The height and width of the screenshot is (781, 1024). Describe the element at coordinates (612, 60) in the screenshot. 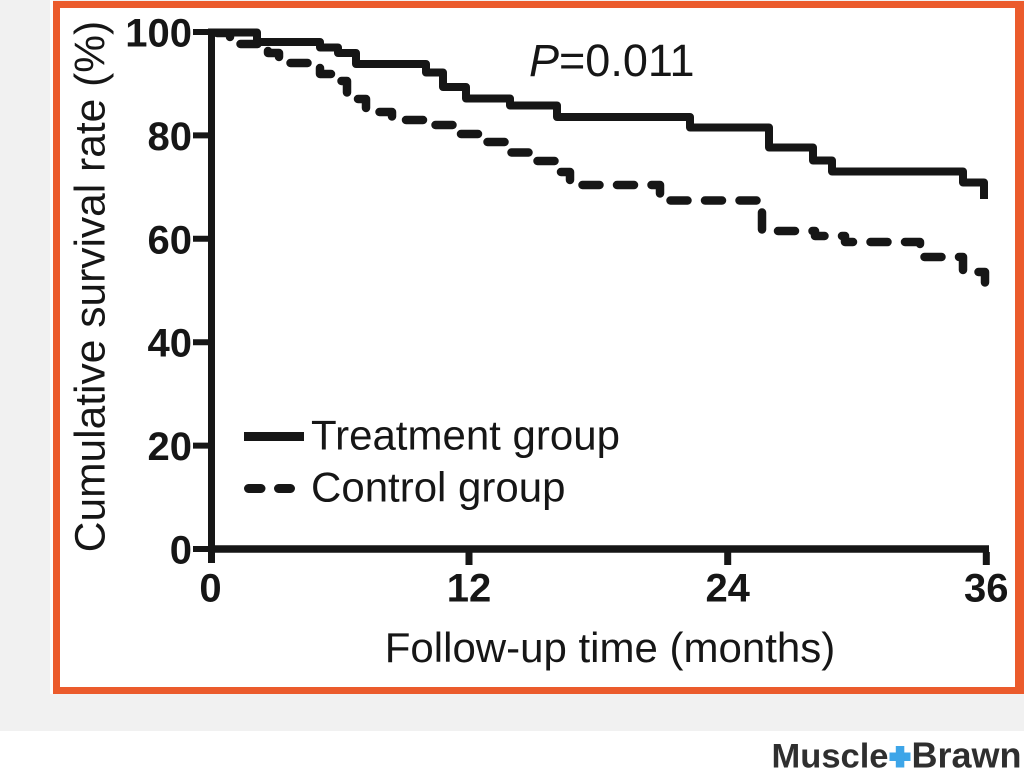

I see `svg-text: P=0.011` at that location.